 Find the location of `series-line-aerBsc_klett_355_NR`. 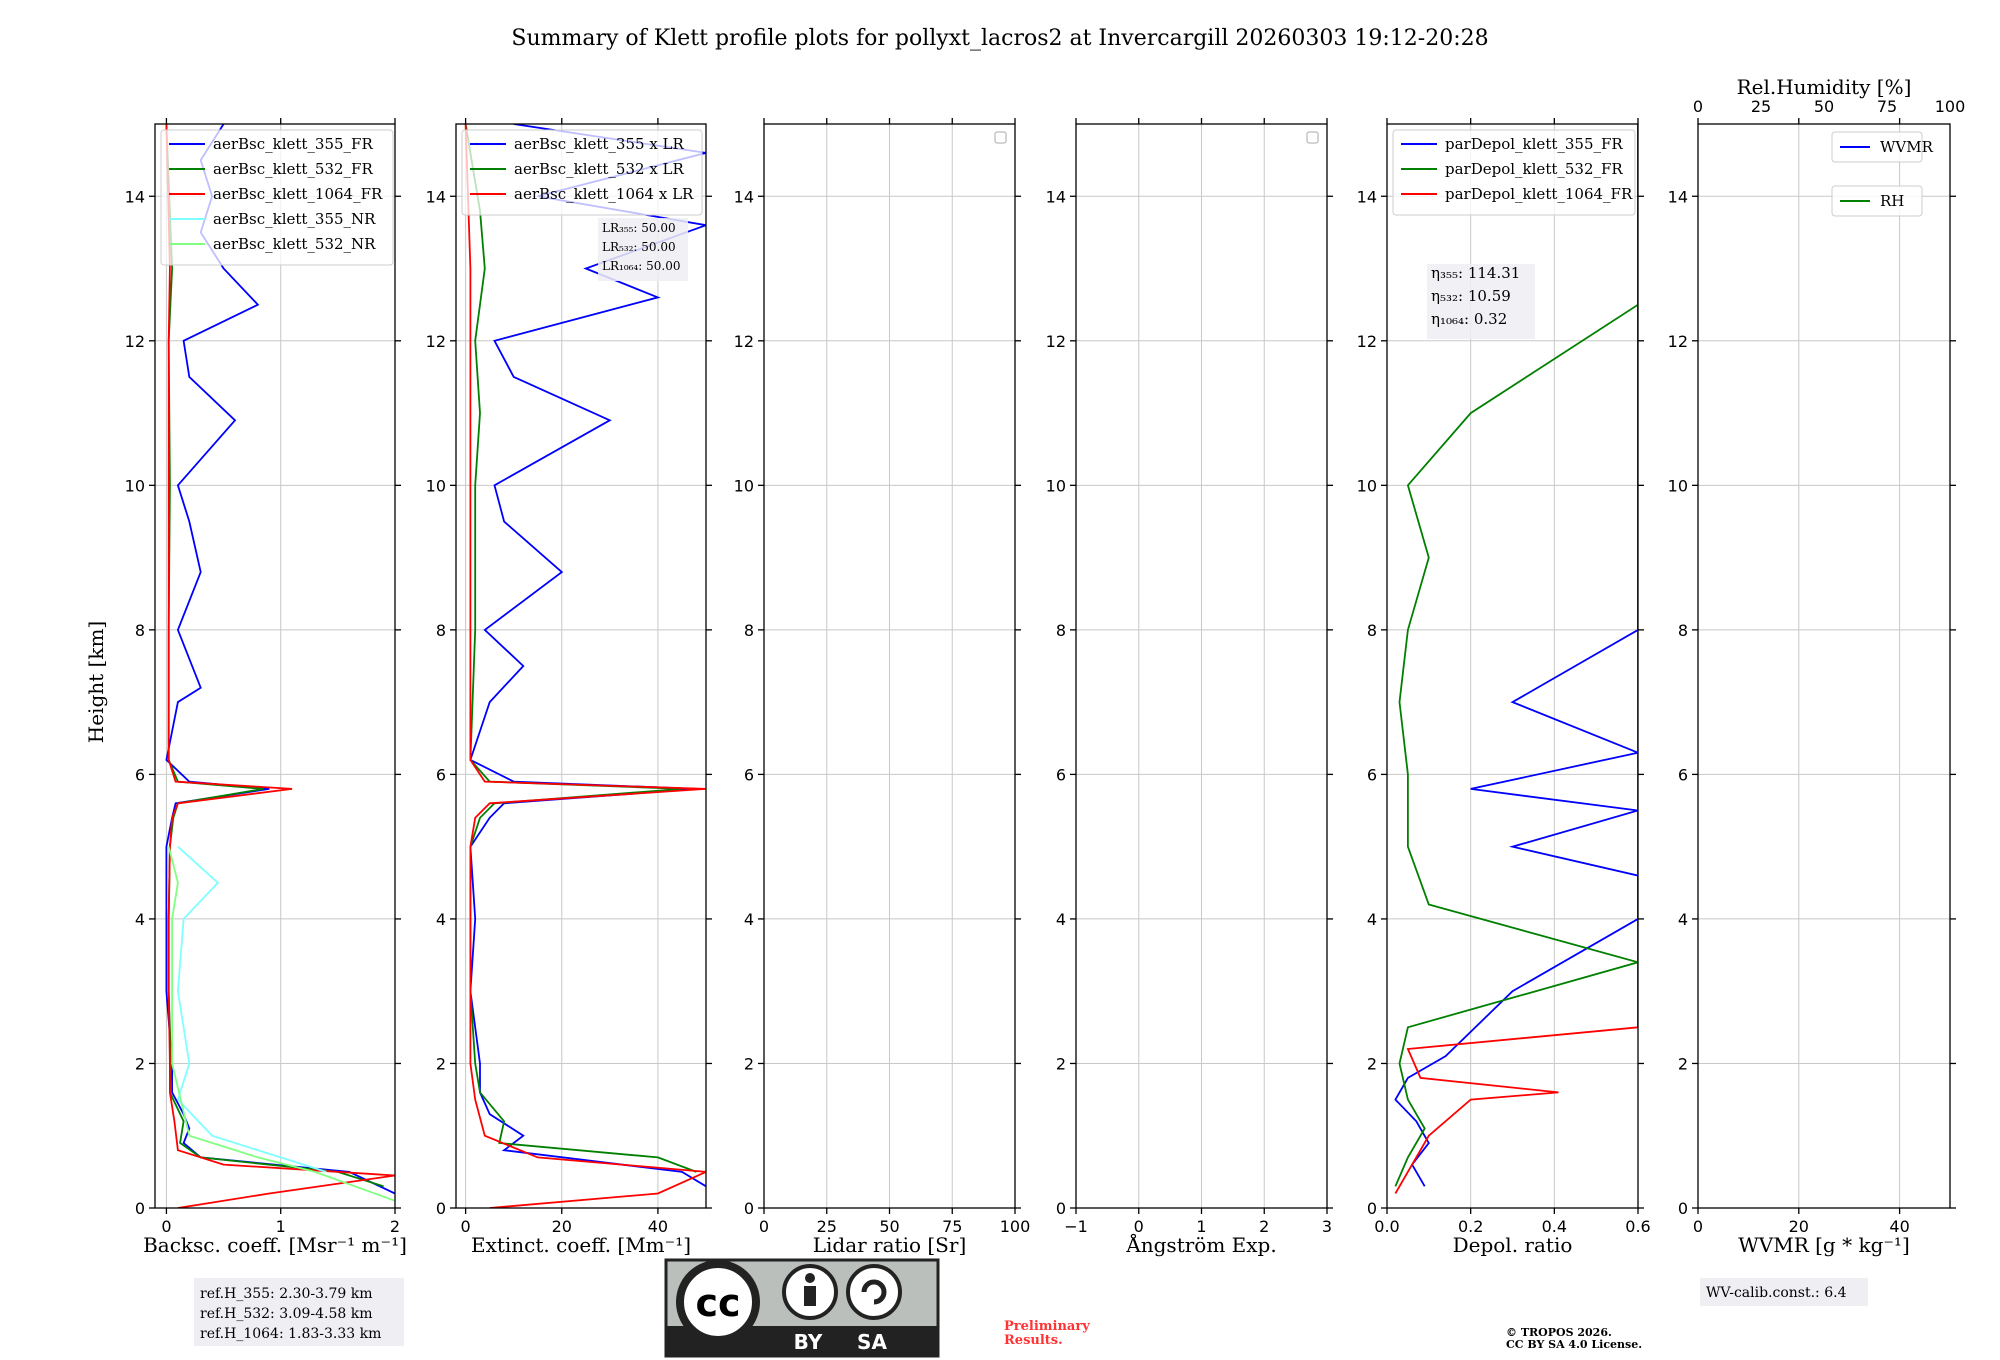

series-line-aerBsc_klett_355_NR is located at coordinates (251, 1009).